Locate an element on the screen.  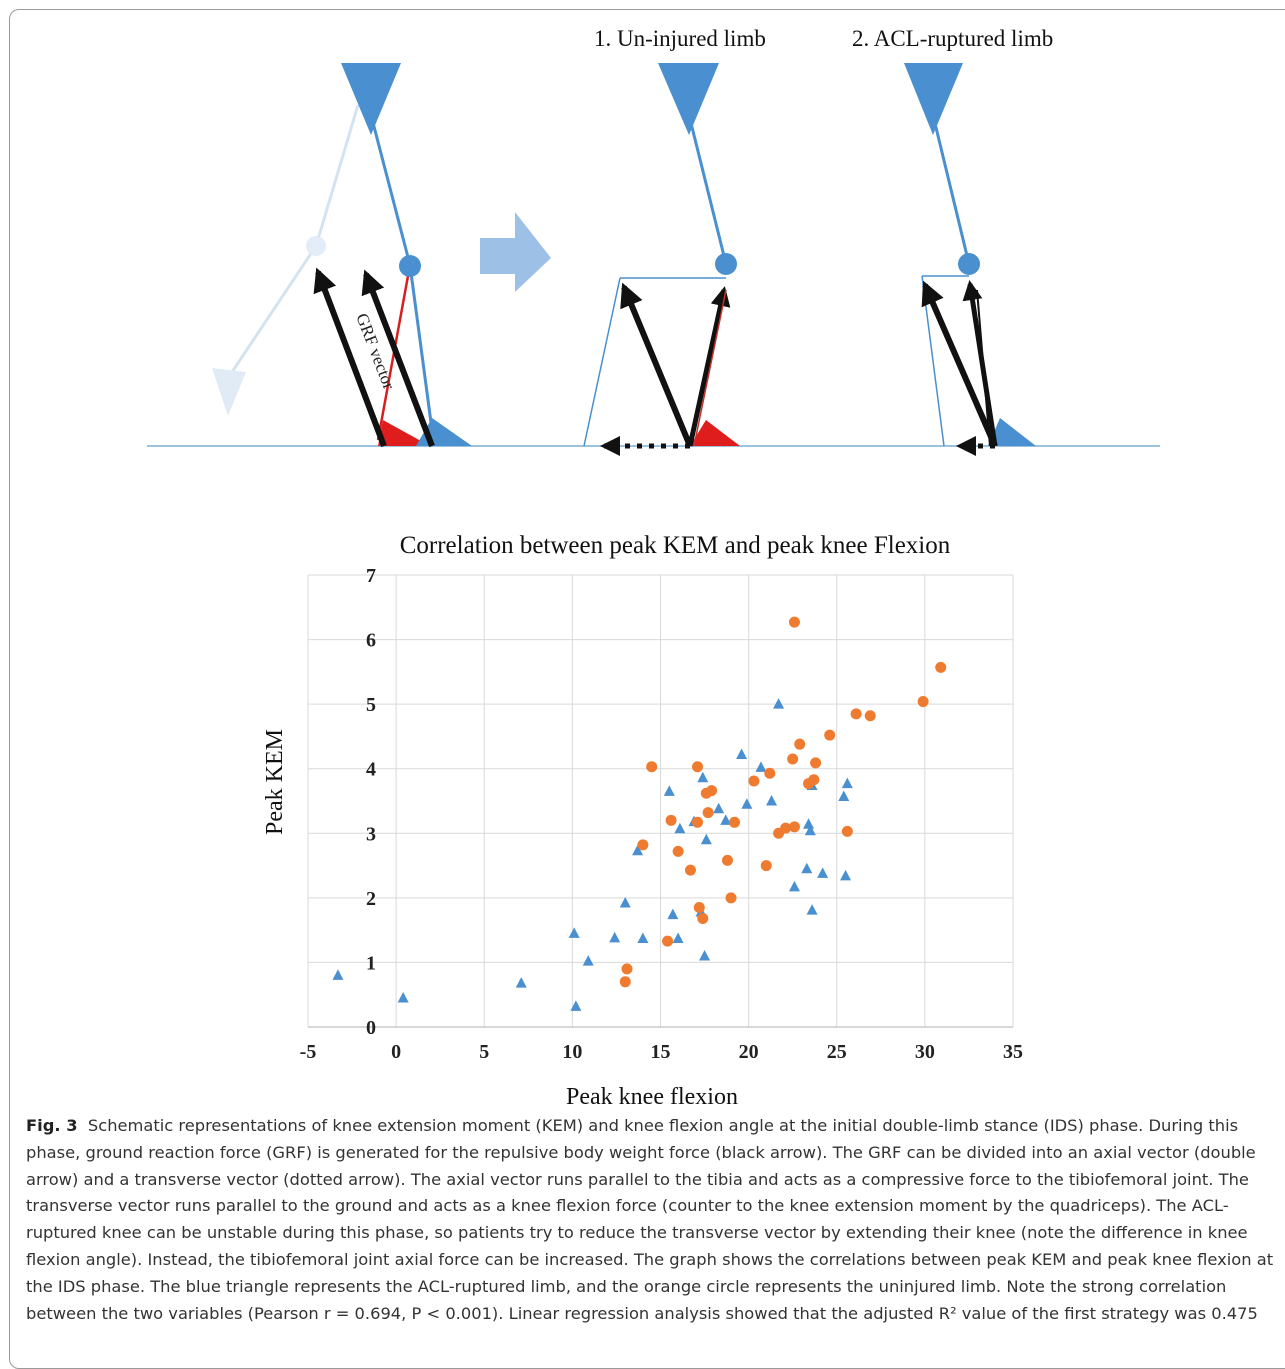
y-tick-label: 3 is located at coordinates (371, 834).